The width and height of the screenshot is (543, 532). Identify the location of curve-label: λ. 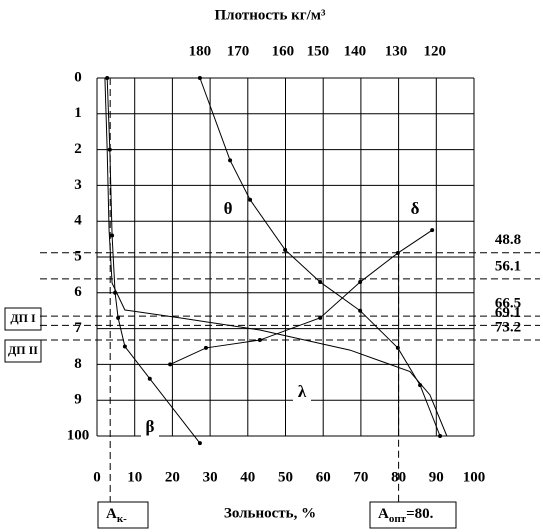
(302, 391).